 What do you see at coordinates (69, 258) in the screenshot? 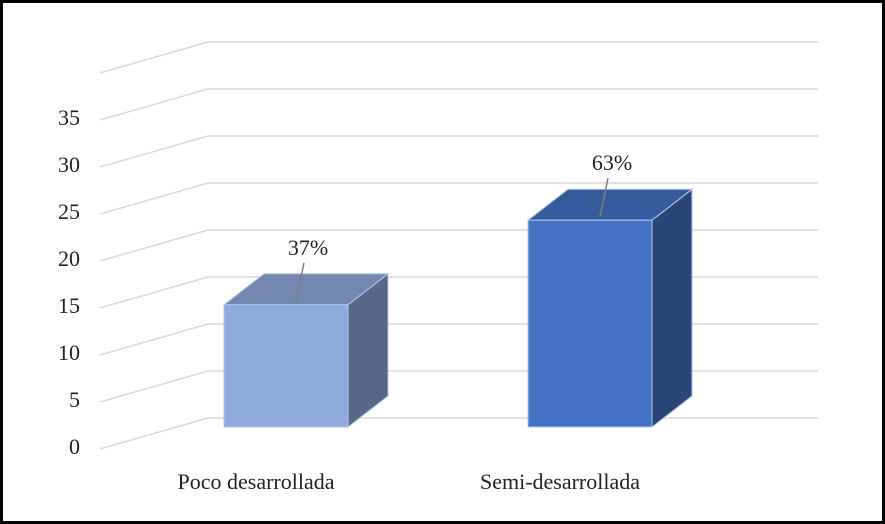
I see `y-tick-label: 20` at bounding box center [69, 258].